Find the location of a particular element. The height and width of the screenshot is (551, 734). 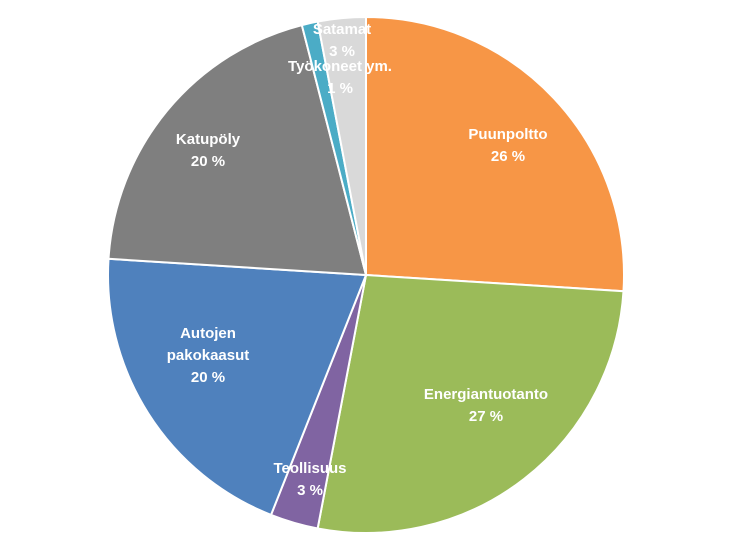

slice-label: Puunpoltto 26 % is located at coordinates (507, 145).